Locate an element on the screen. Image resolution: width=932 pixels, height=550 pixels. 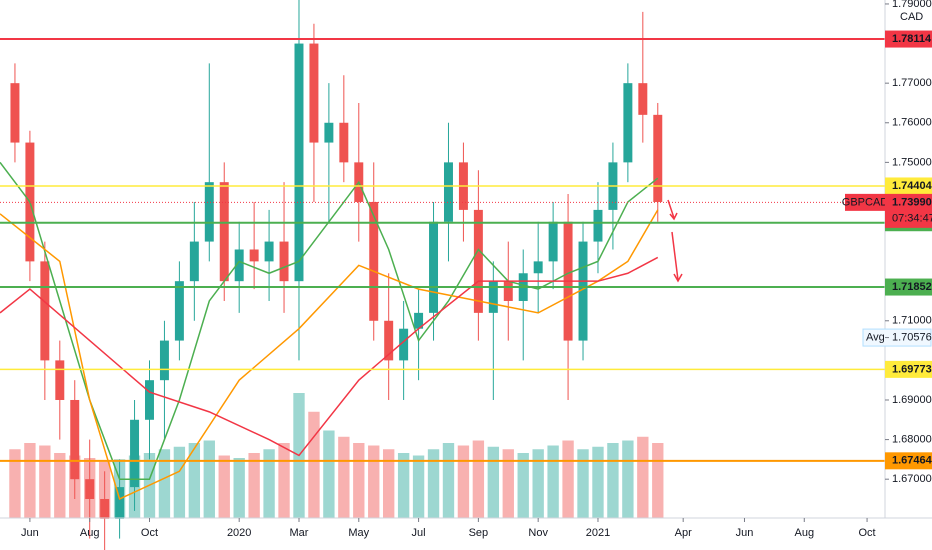
level-label: 1.67464 is located at coordinates (912, 461).